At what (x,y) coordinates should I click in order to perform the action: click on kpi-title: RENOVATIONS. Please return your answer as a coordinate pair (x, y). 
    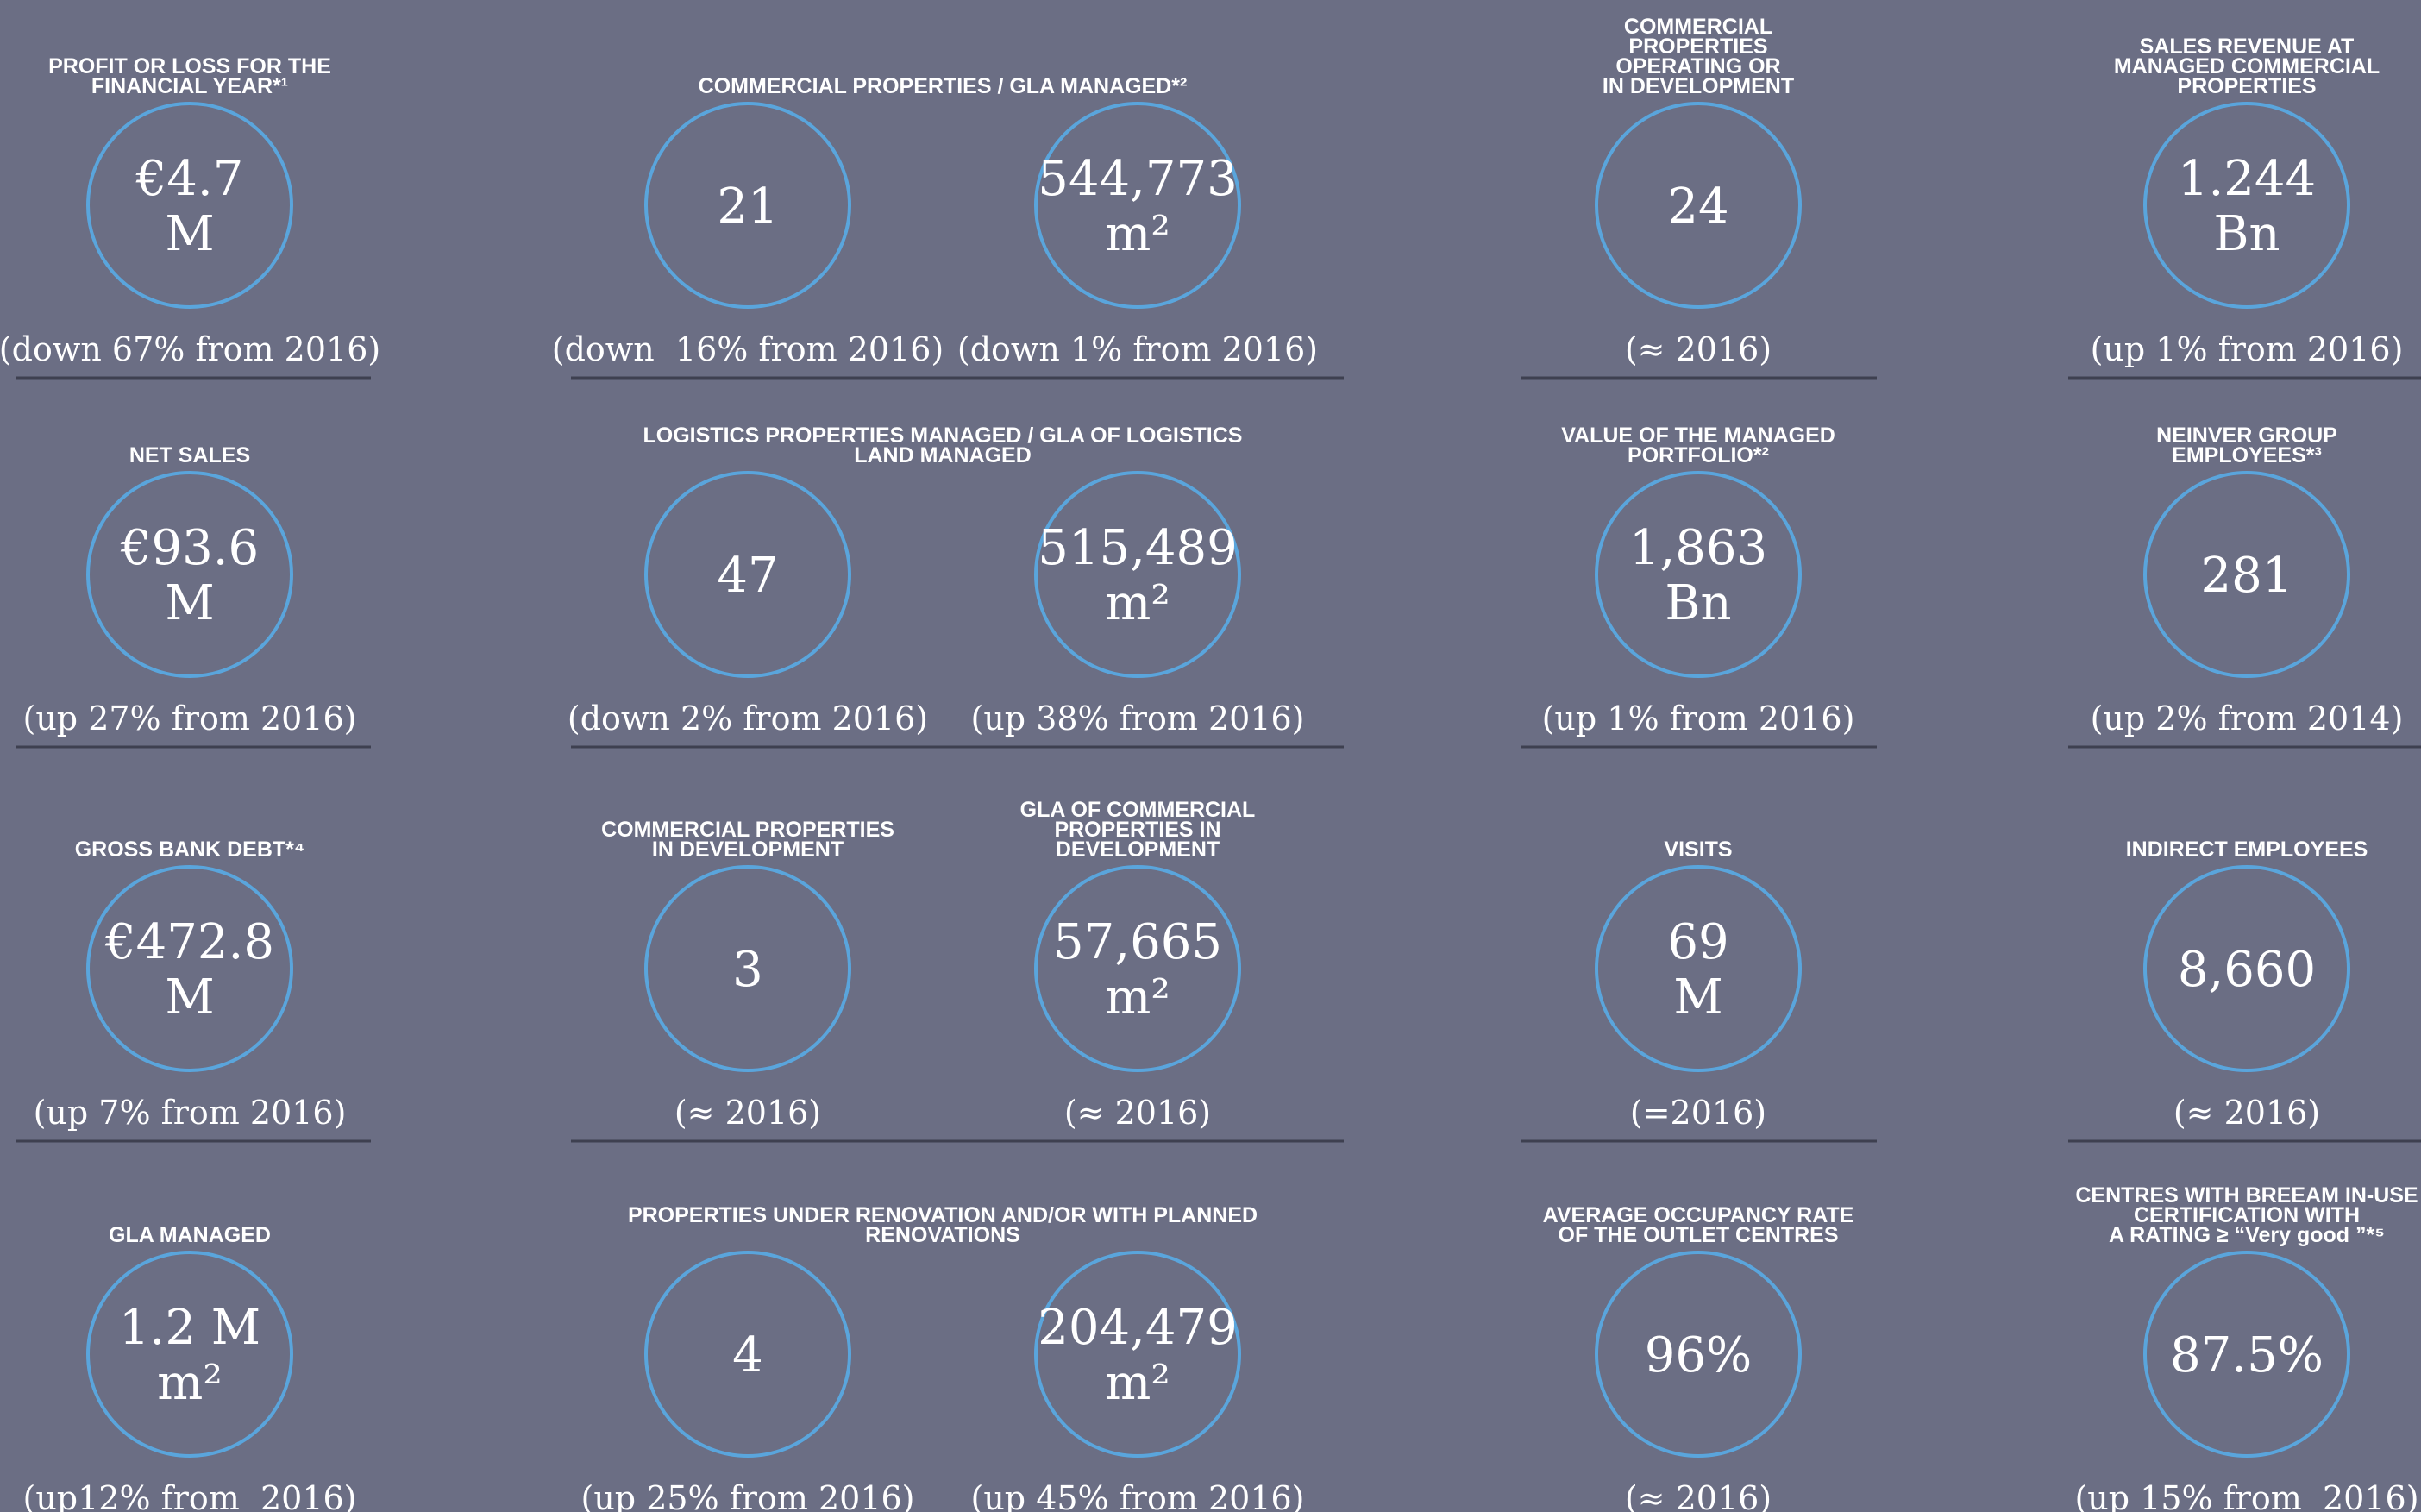
    Looking at the image, I should click on (942, 1235).